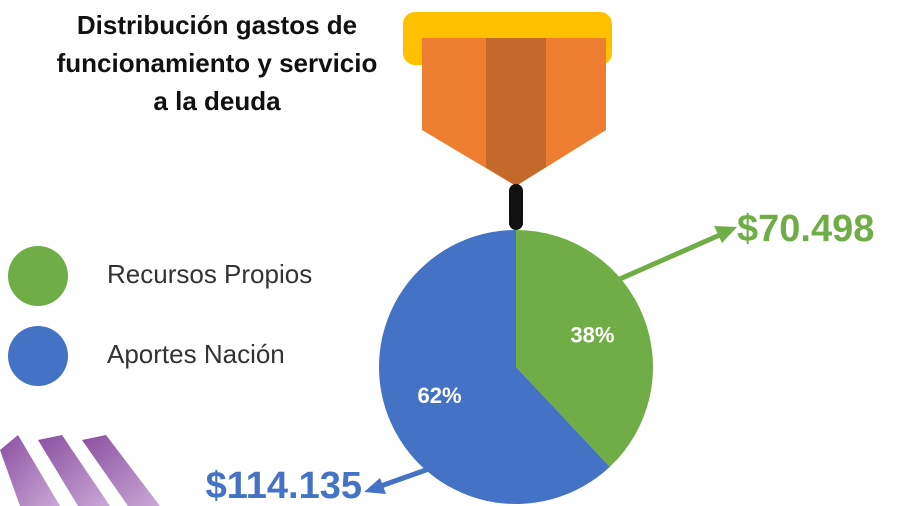  What do you see at coordinates (725, 234) in the screenshot?
I see `arrowhead-green` at bounding box center [725, 234].